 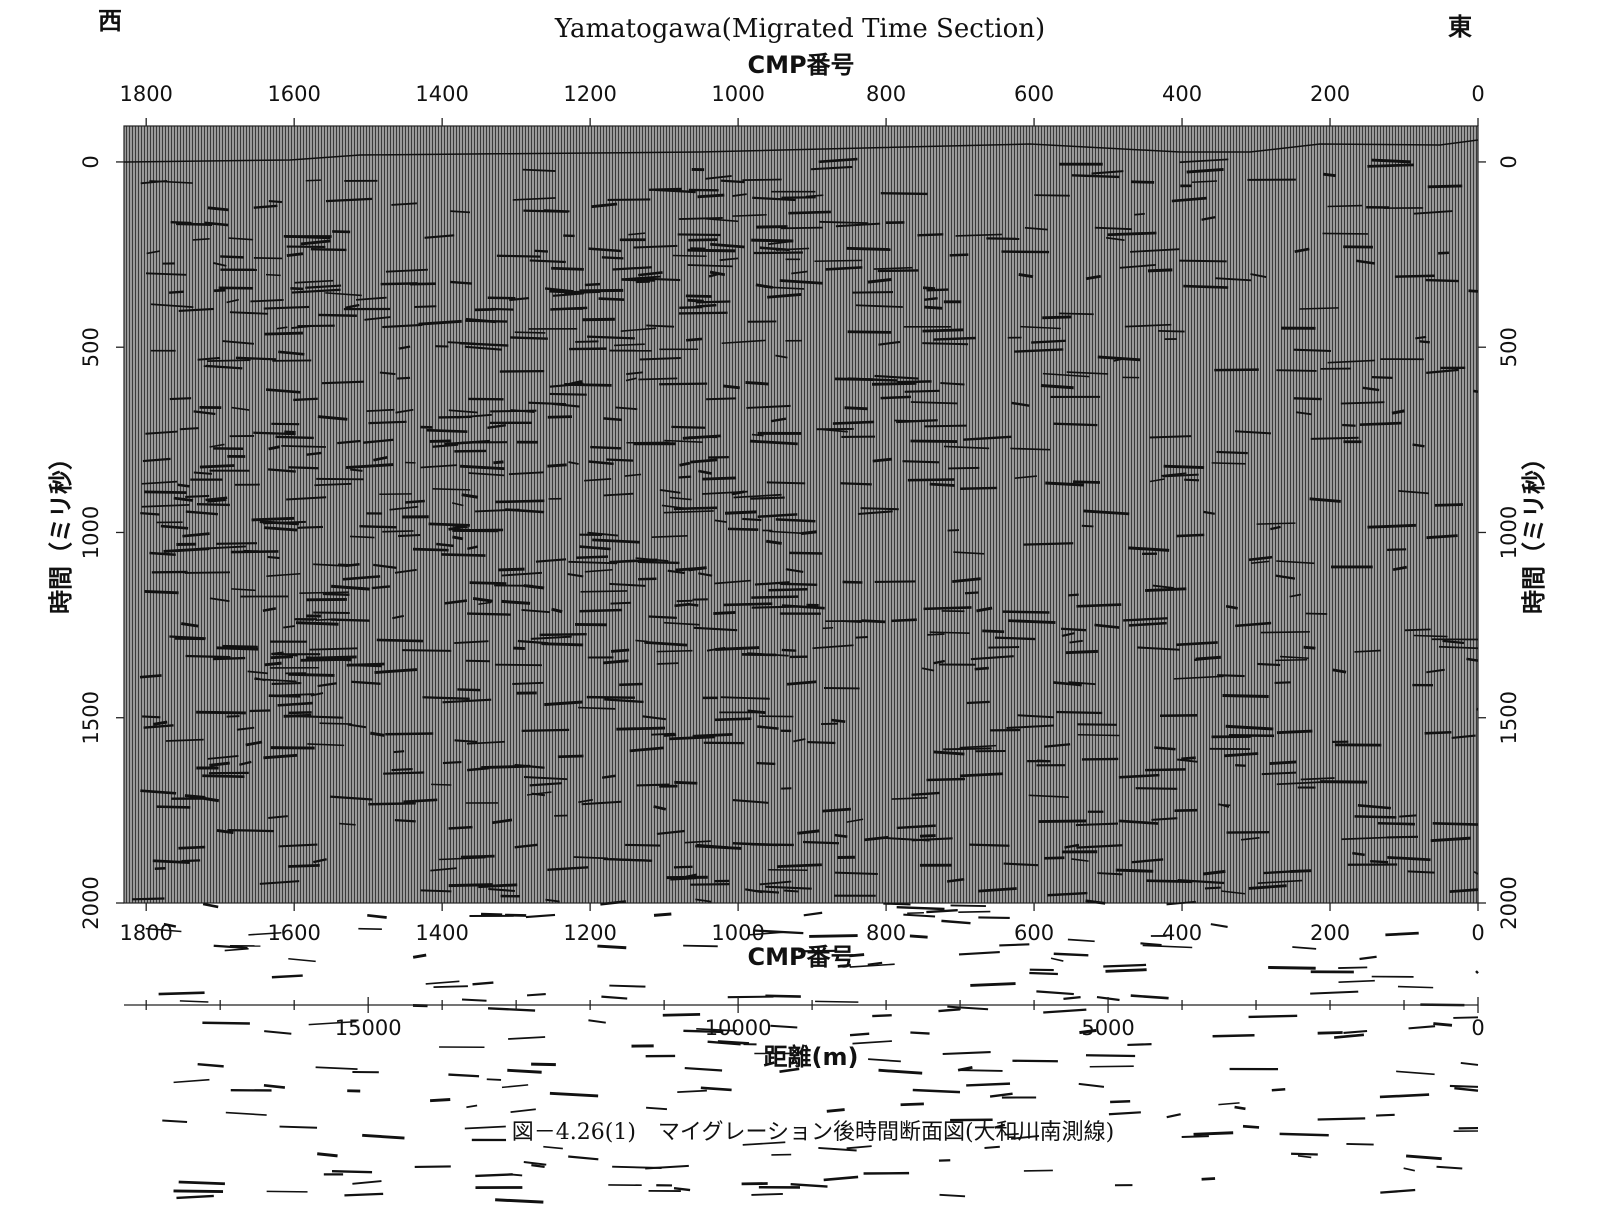 I want to click on y-tick-label: 2000, so click(x=1509, y=902).